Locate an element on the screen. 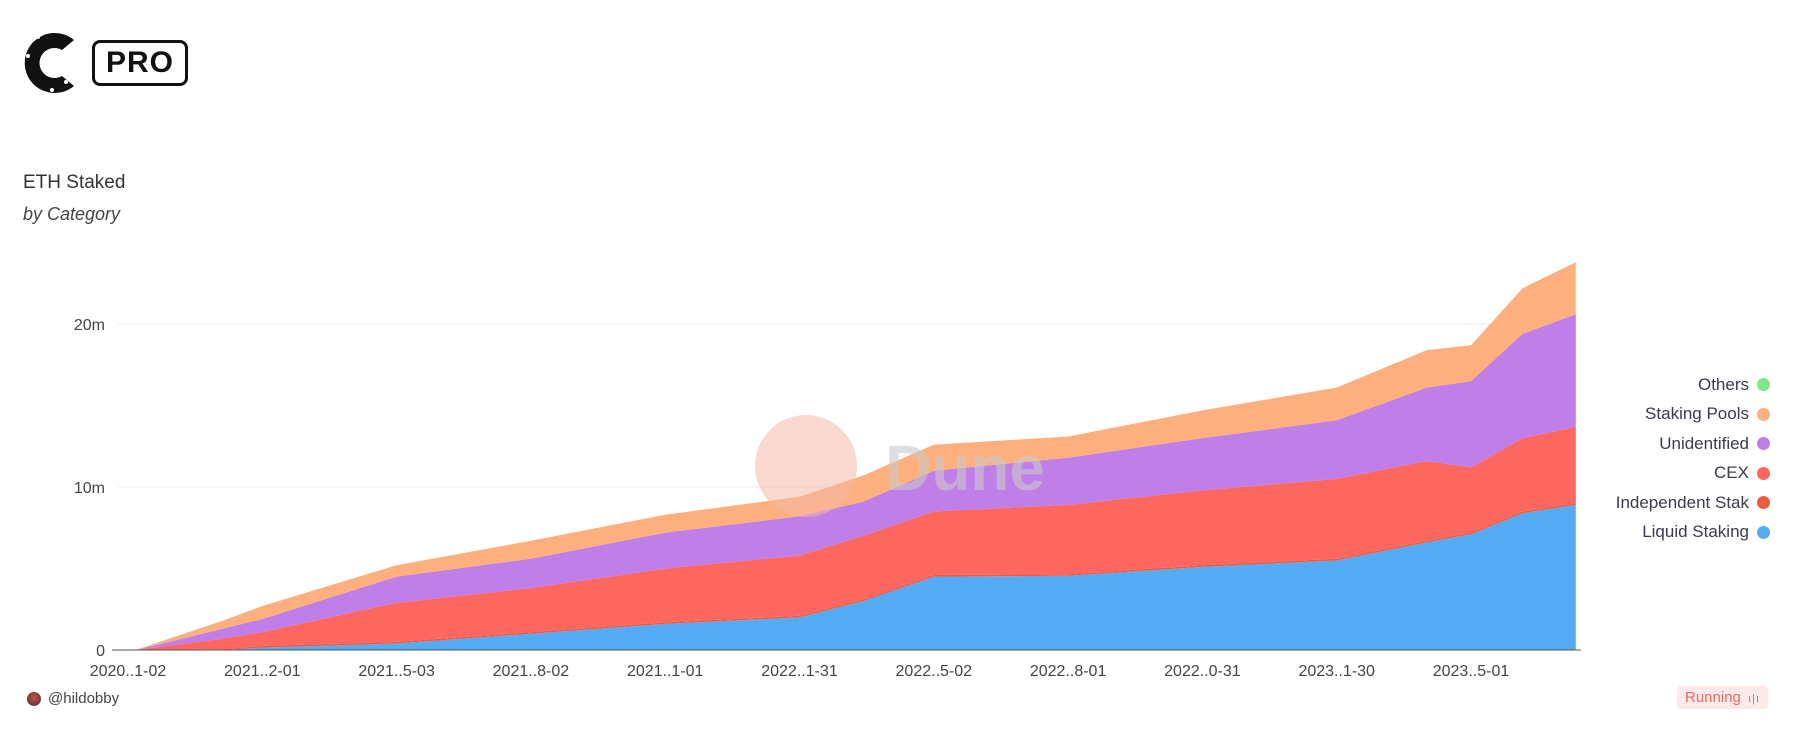 This screenshot has width=1800, height=737. x-tick-label: 2020..1-02 is located at coordinates (128, 671).